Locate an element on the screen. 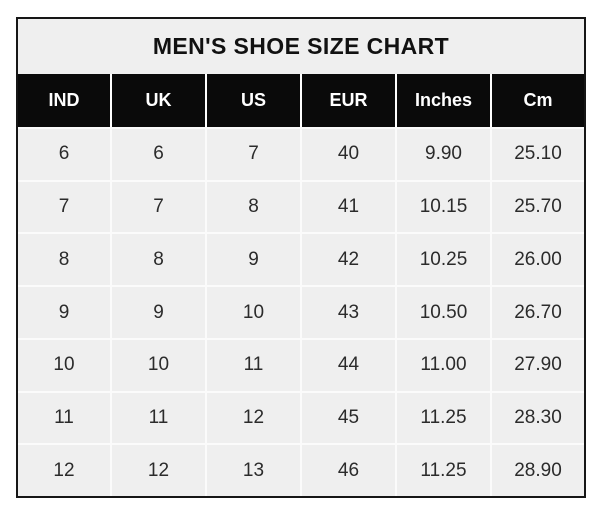 The image size is (605, 521). column-header-eur: EUR is located at coordinates (349, 100).